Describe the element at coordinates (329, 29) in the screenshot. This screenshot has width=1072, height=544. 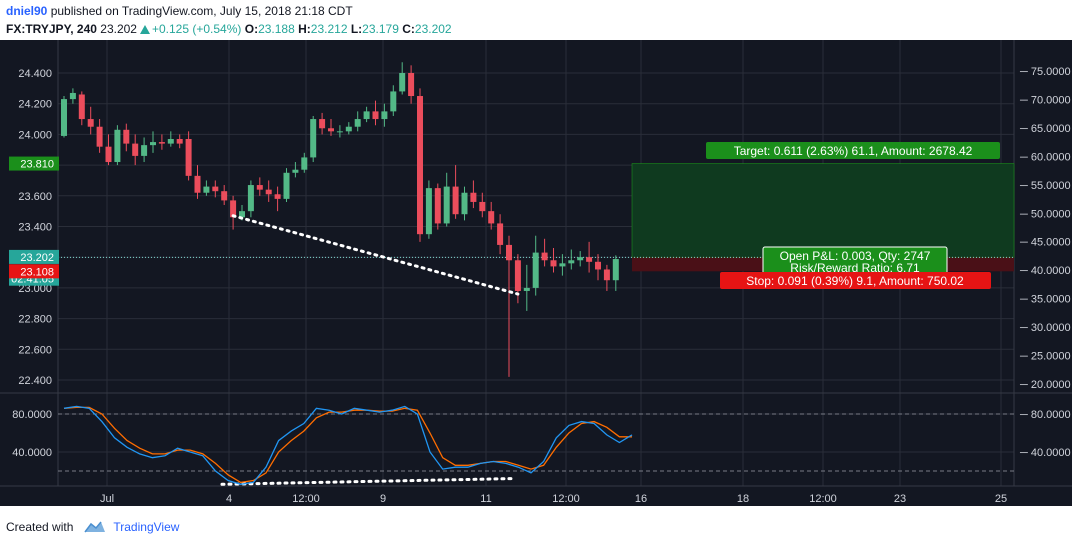
I see `high-value: 23.212` at that location.